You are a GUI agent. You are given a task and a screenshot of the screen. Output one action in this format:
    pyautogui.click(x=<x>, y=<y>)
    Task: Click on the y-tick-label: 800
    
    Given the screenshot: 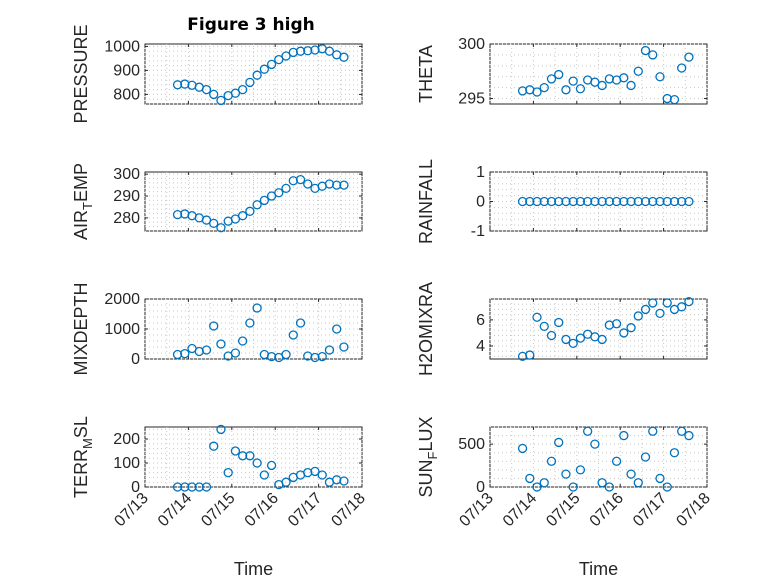 What is the action you would take?
    pyautogui.click(x=126, y=94)
    